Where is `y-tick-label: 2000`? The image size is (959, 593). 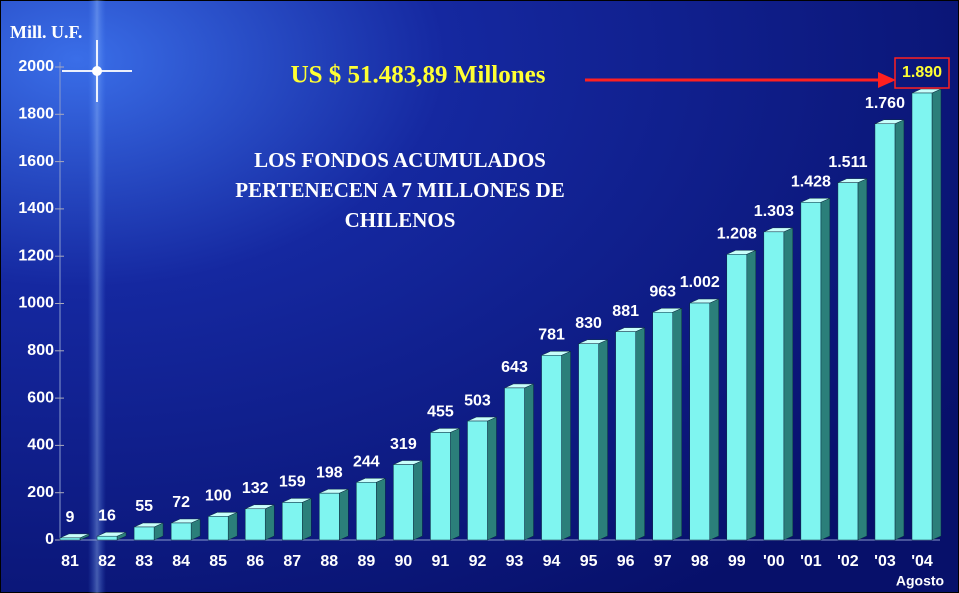 y-tick-label: 2000 is located at coordinates (36, 66).